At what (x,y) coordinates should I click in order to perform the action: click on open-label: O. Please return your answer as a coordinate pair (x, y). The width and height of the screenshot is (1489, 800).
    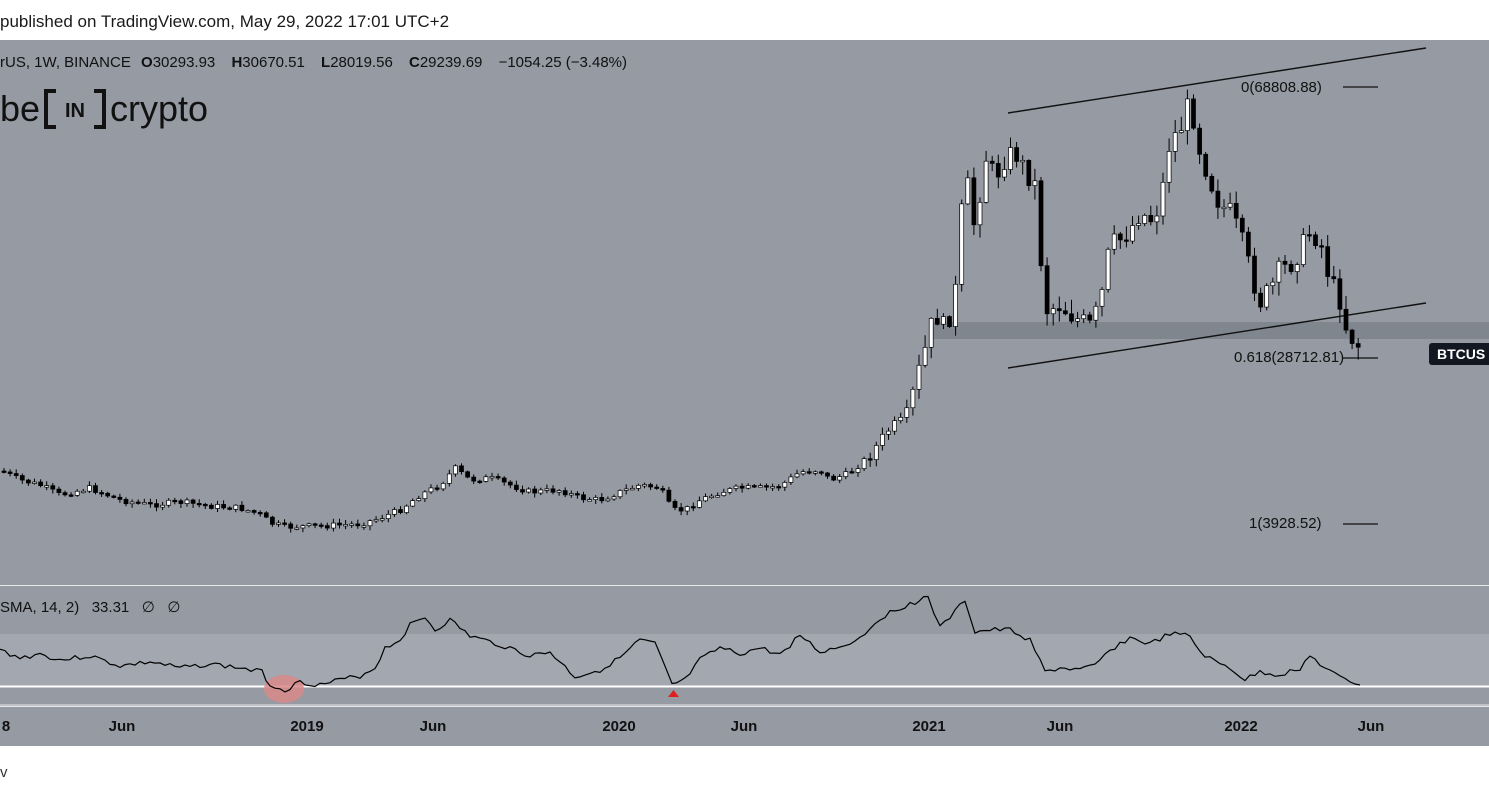
    Looking at the image, I should click on (147, 62).